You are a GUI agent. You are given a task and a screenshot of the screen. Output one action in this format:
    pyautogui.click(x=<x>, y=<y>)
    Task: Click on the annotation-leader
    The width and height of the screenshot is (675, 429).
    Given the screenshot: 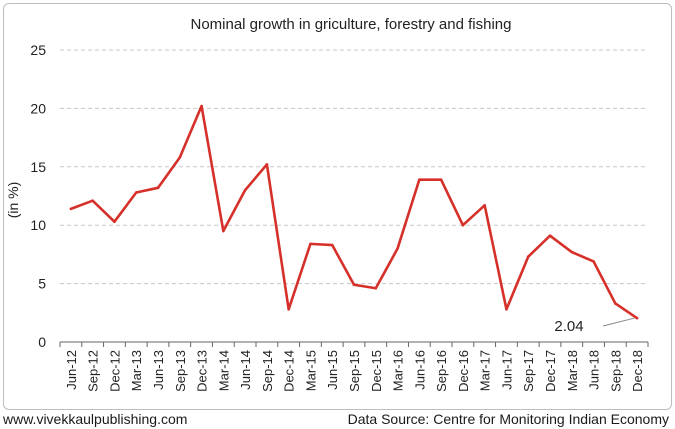 What is the action you would take?
    pyautogui.click(x=618, y=322)
    